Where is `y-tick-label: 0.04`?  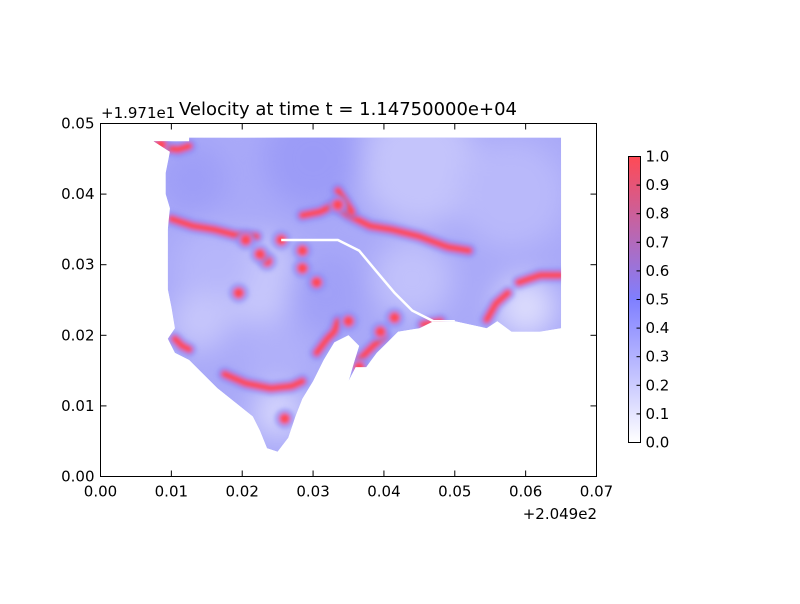
y-tick-label: 0.04 is located at coordinates (77, 194).